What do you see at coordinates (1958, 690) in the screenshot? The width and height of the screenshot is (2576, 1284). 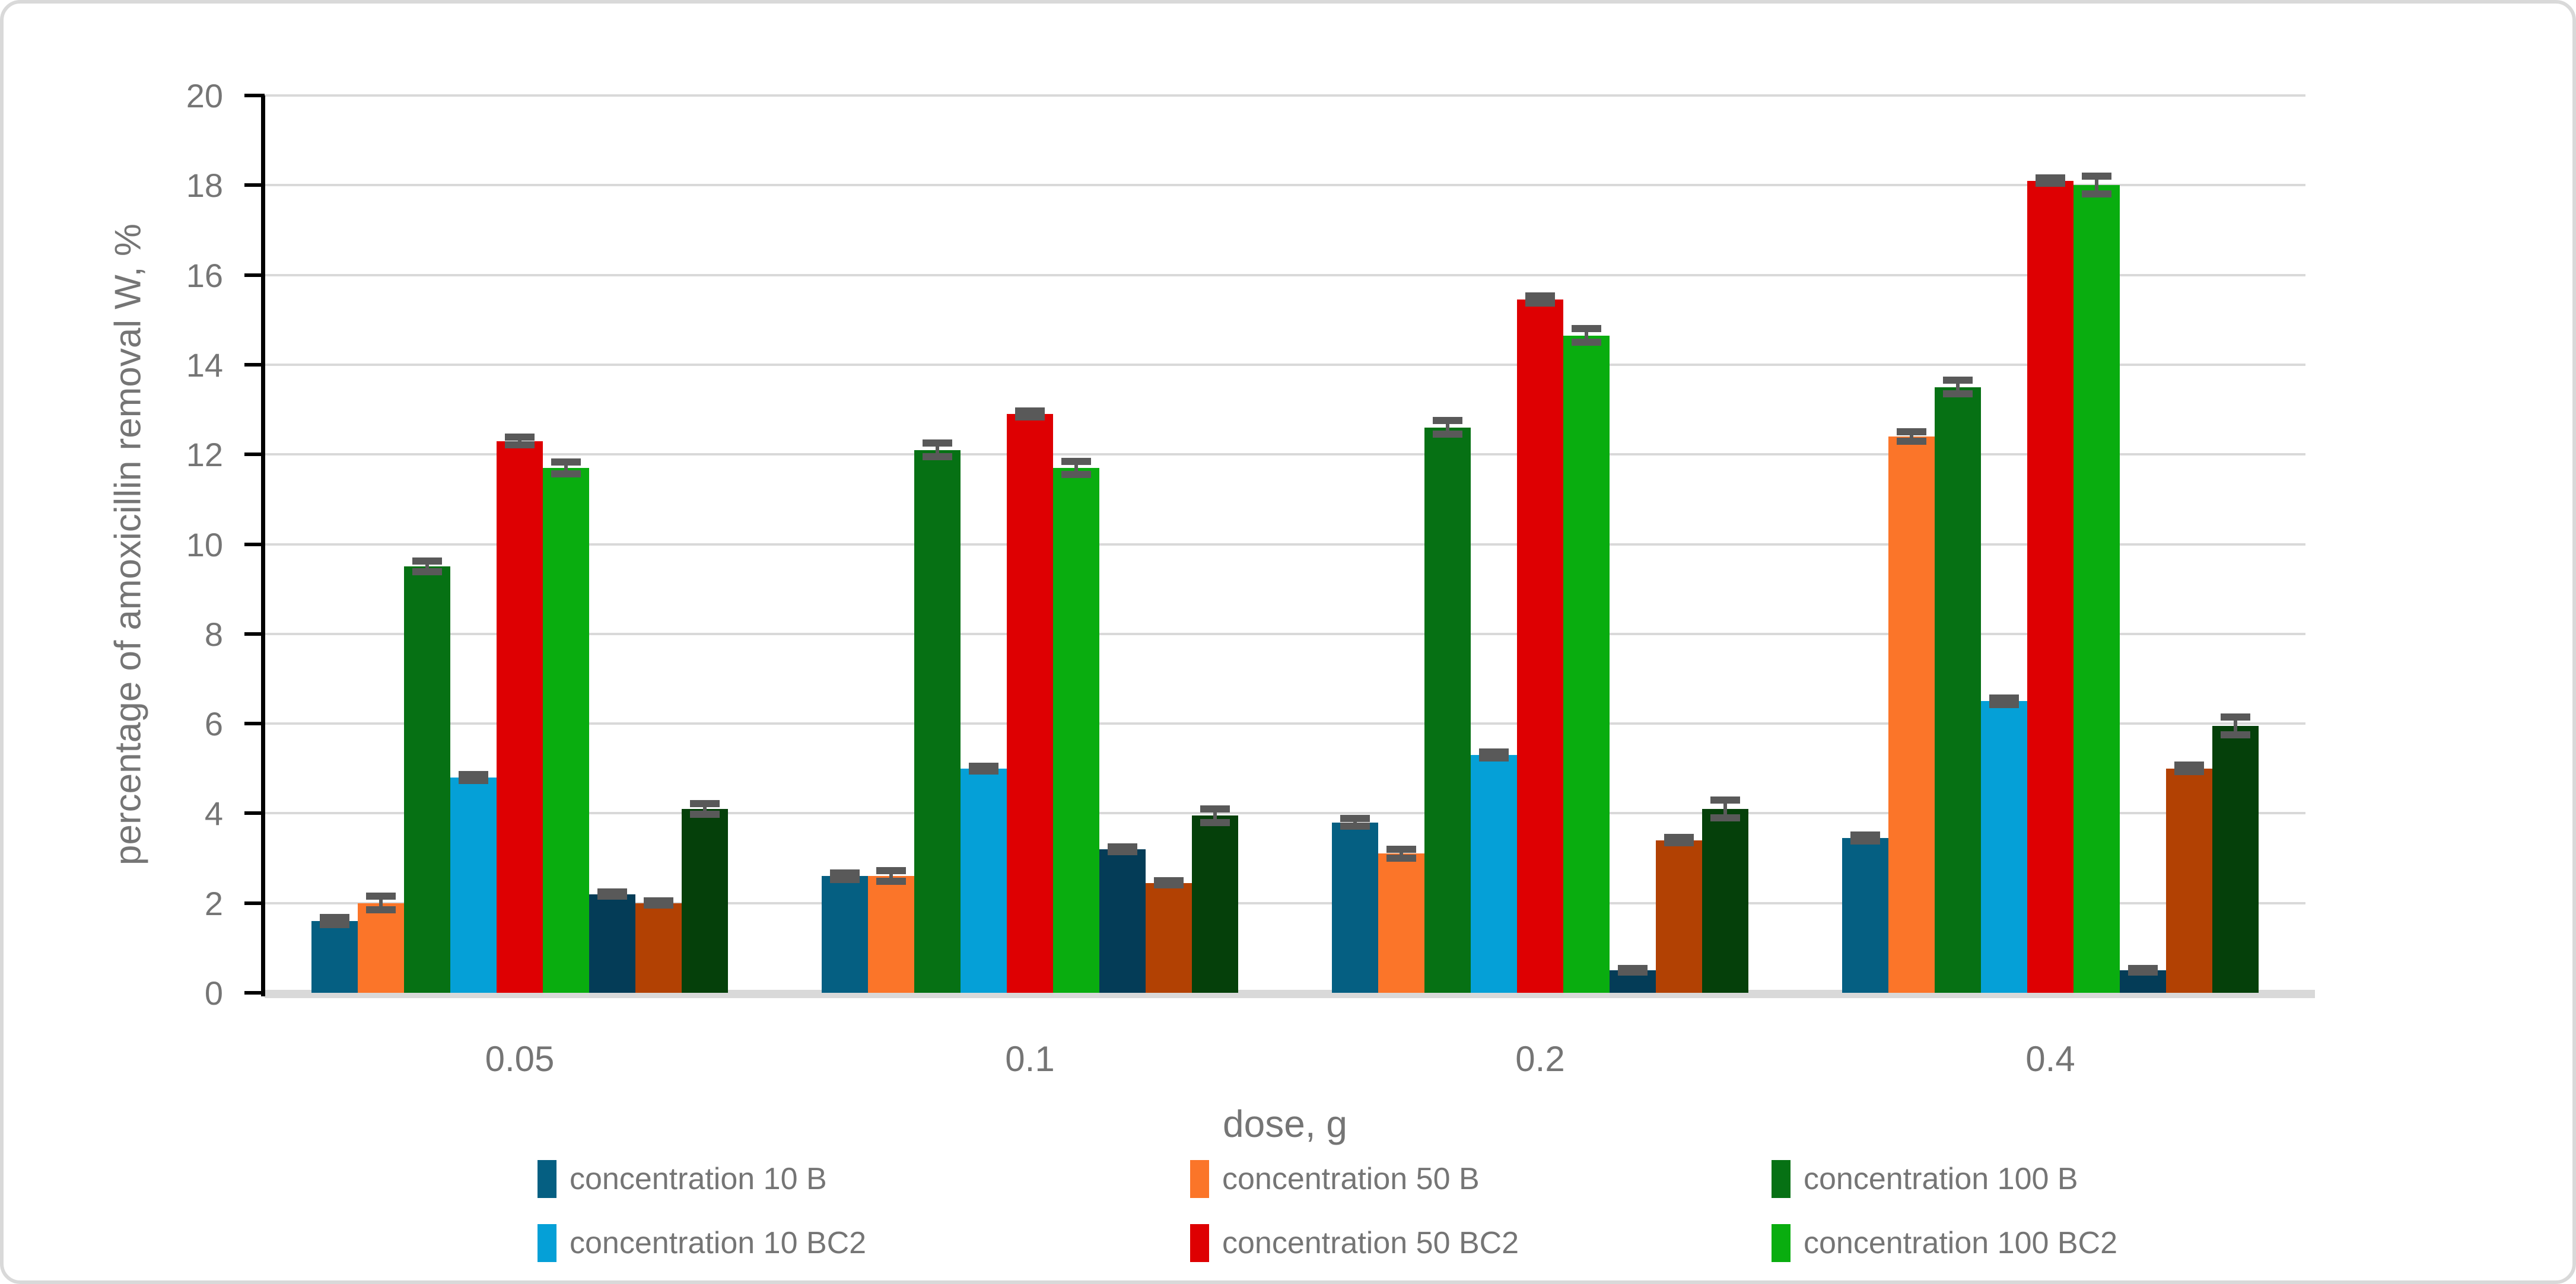 I see `bar-concentration-100-b-cat-0.4` at bounding box center [1958, 690].